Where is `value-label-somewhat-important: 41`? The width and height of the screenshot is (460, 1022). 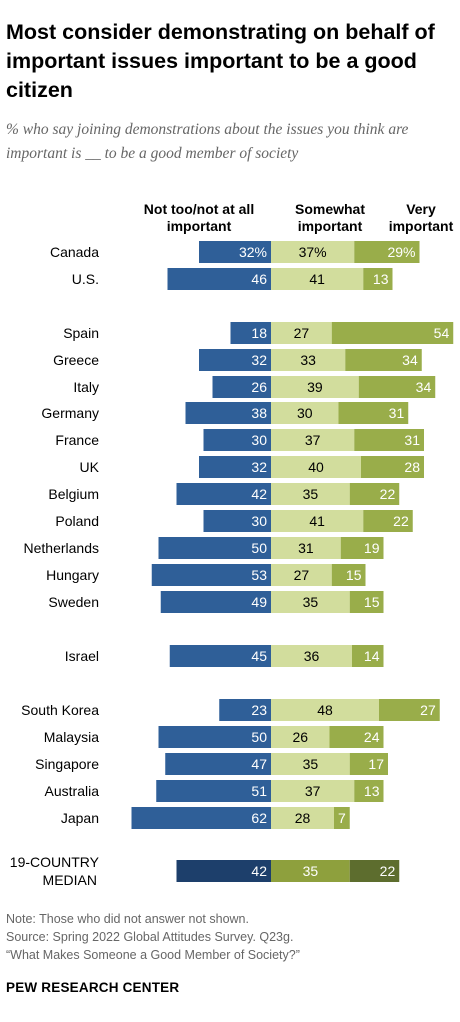
value-label-somewhat-important: 41 is located at coordinates (317, 279).